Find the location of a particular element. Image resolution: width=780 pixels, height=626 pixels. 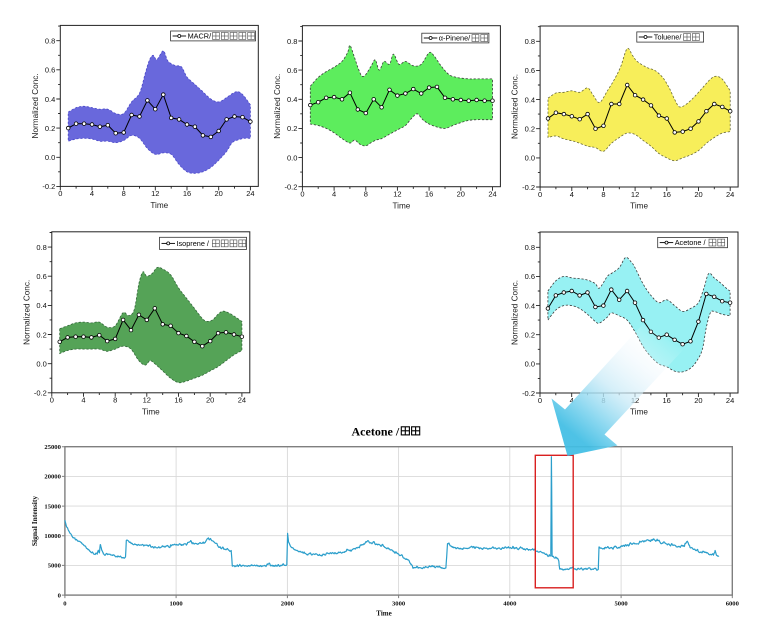

svg-text: 25000 is located at coordinates (52, 447).